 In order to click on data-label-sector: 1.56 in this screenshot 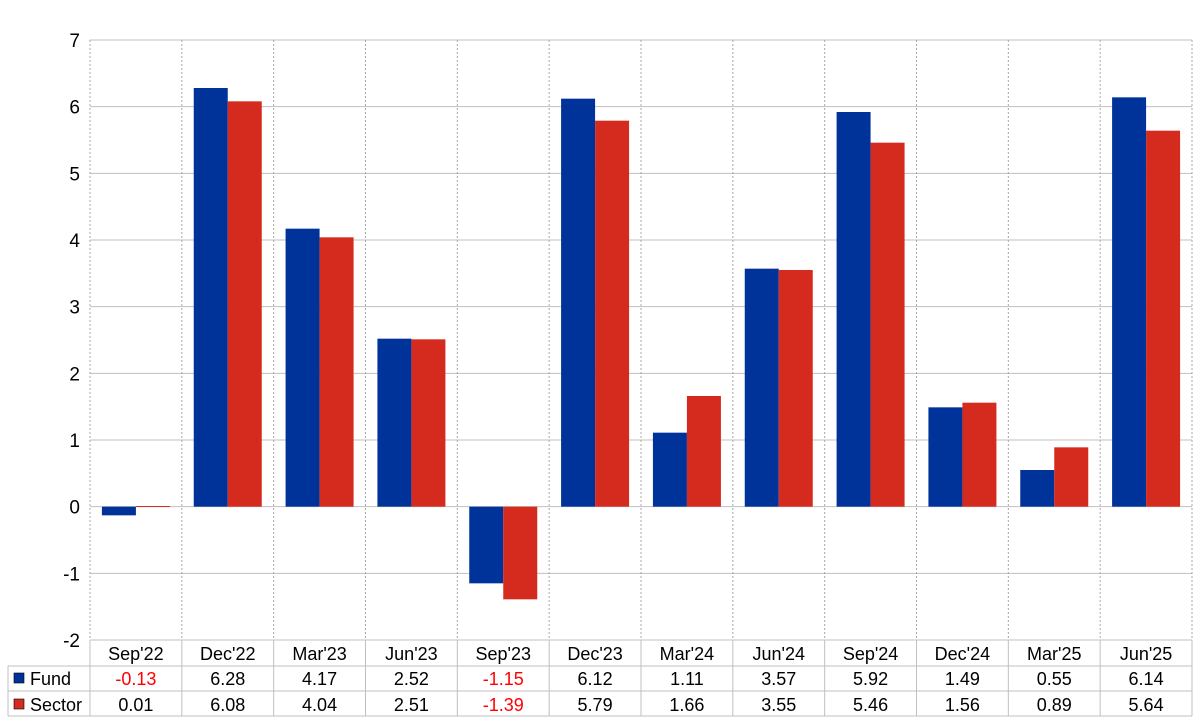, I will do `click(962, 705)`.